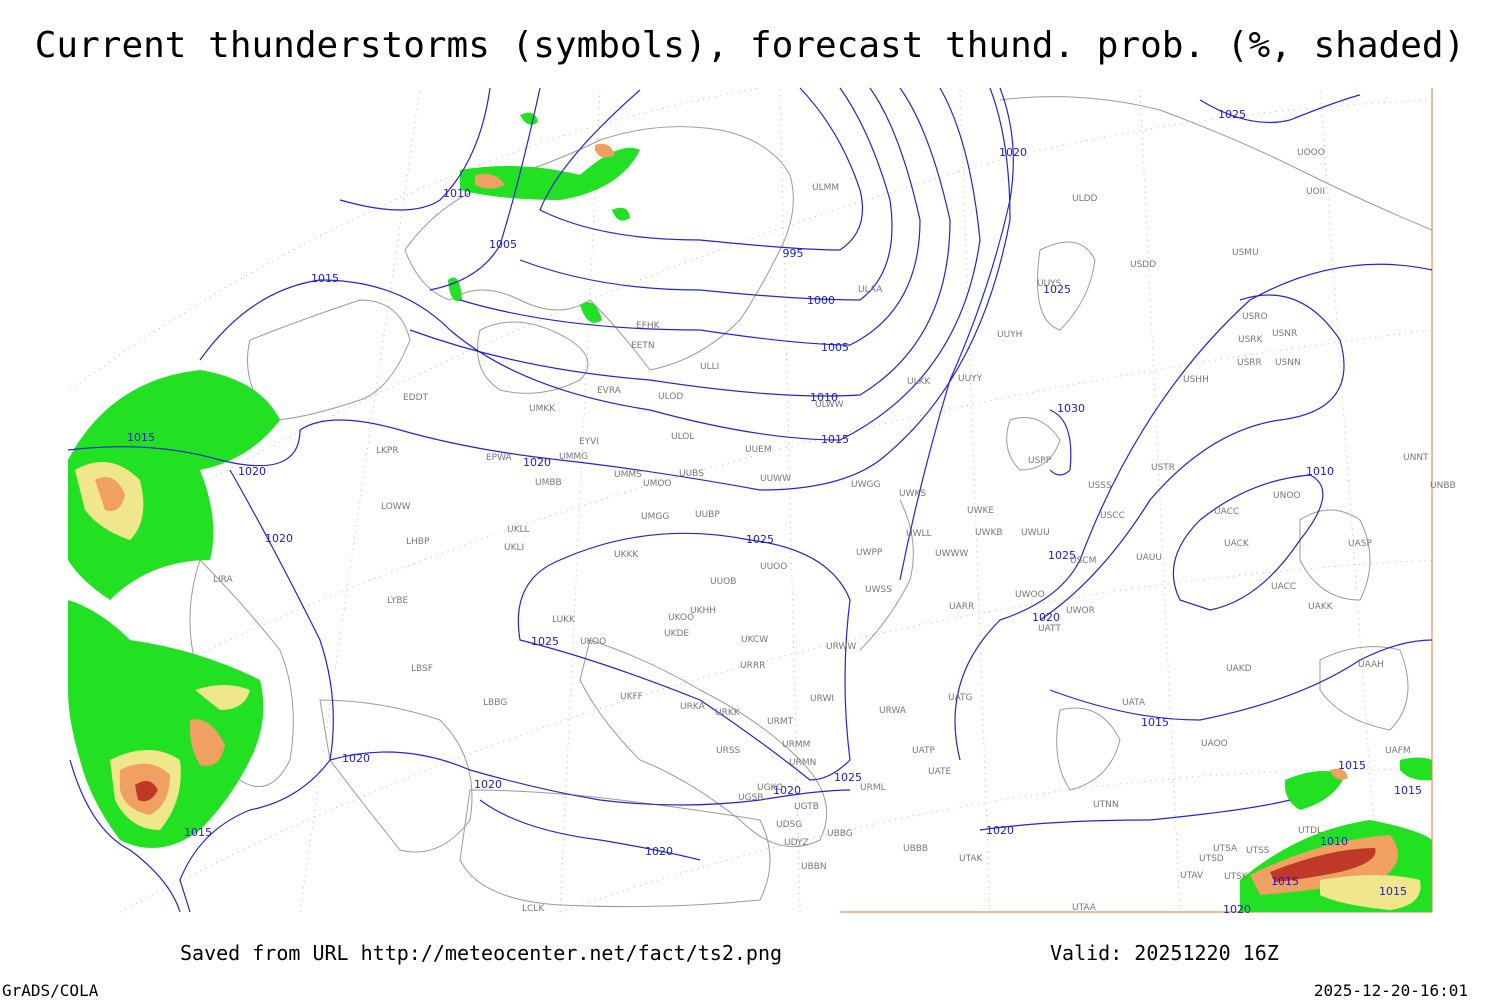 This screenshot has width=1500, height=1000. Describe the element at coordinates (1255, 317) in the screenshot. I see `station-label: USRO` at that location.